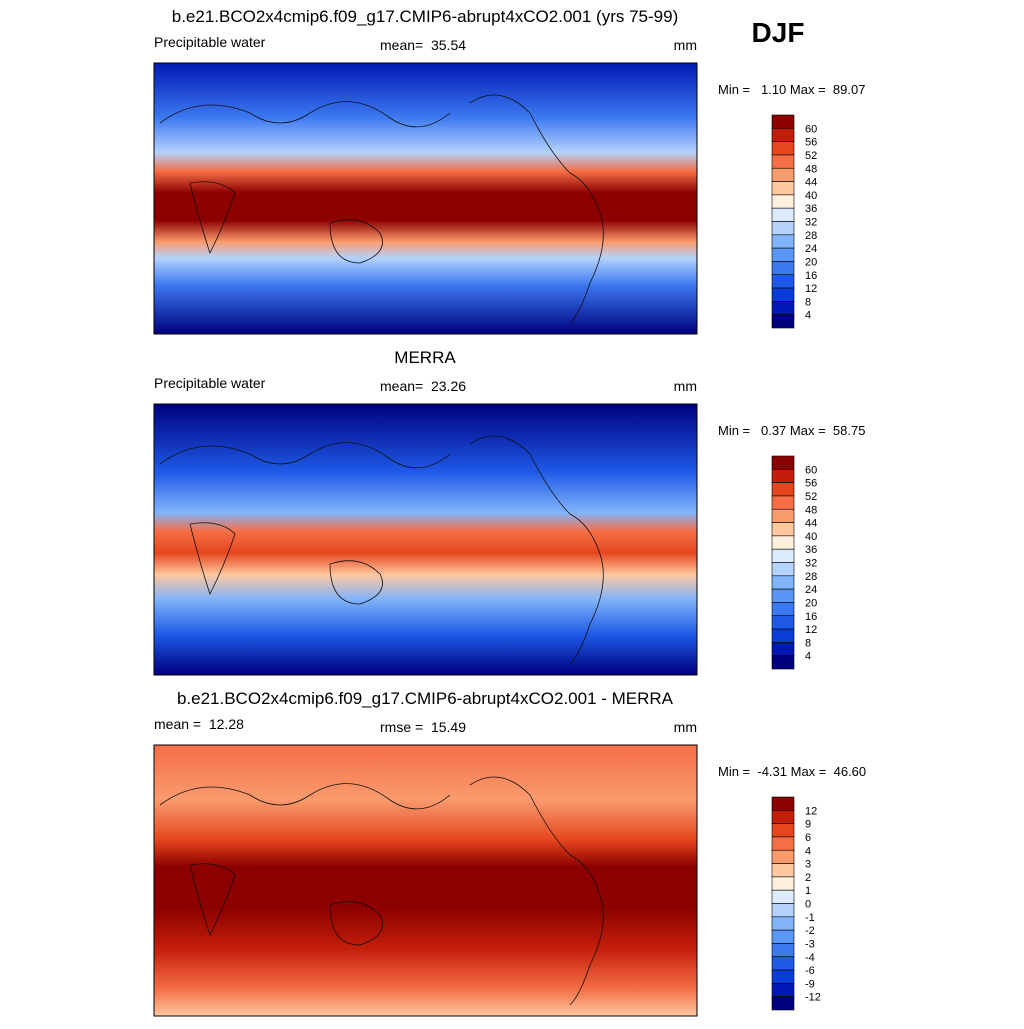 The height and width of the screenshot is (1029, 1024). I want to click on colorbar-label: -3, so click(810, 944).